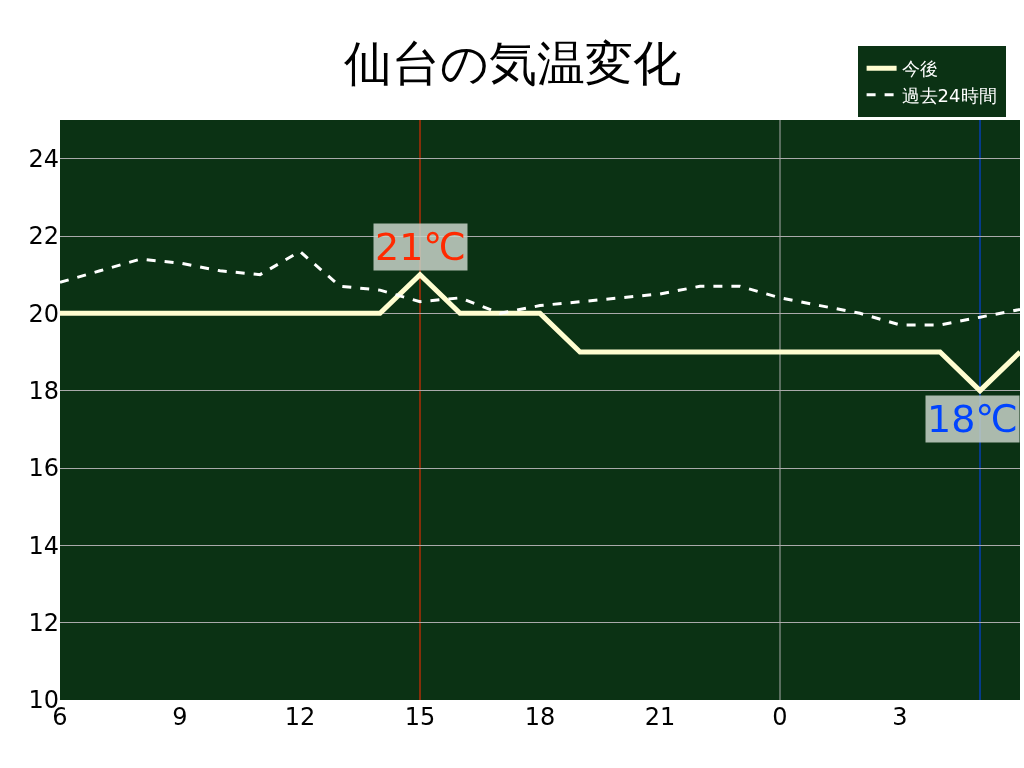 The image size is (1024, 768). Describe the element at coordinates (43, 236) in the screenshot. I see `y-tick-label: 22` at that location.